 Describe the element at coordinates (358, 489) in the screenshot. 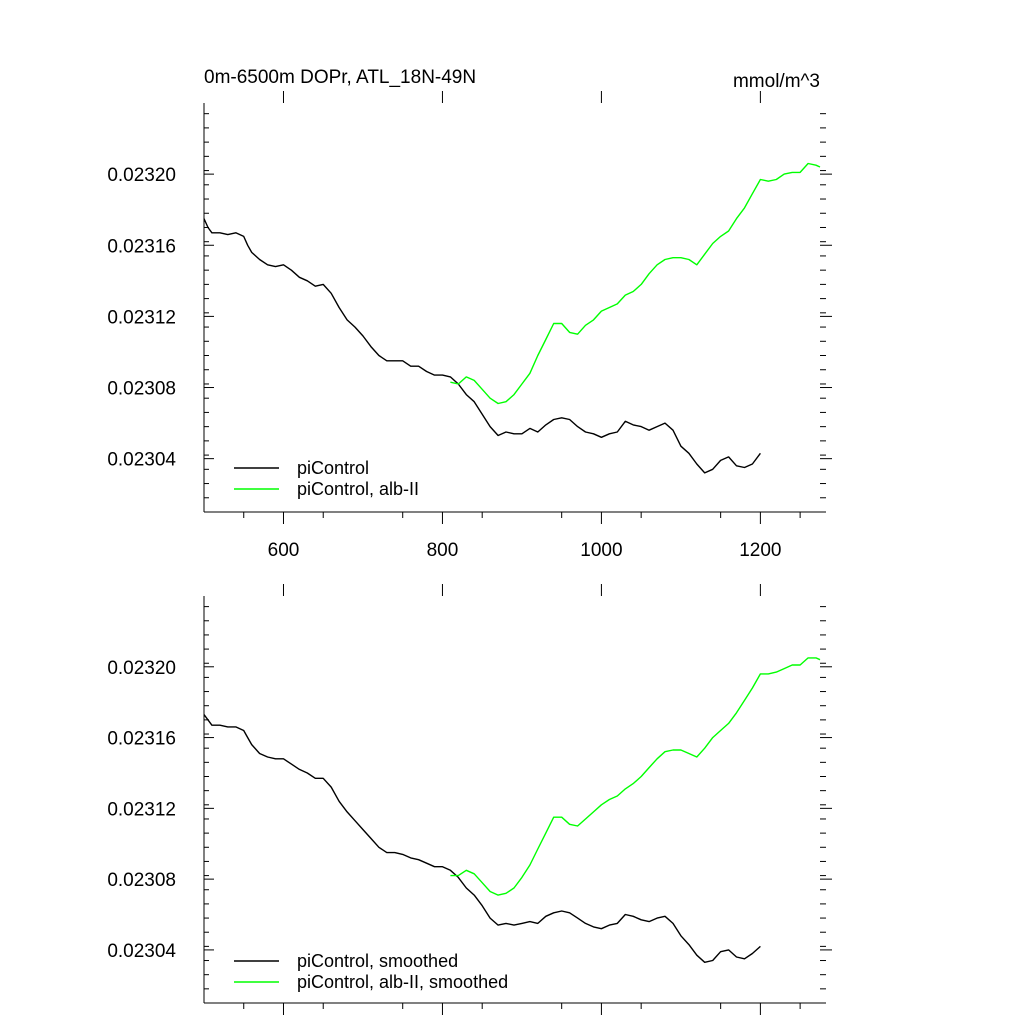

I see `legend-label-picontrol-alb-ii: piControl, alb-II` at that location.